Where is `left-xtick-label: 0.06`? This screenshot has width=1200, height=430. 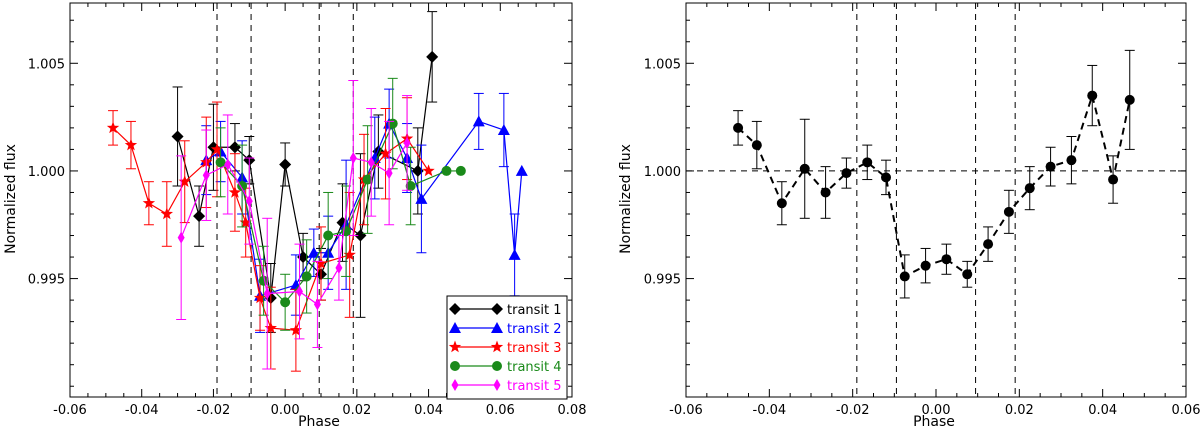
left-xtick-label: 0.06 is located at coordinates (500, 410).